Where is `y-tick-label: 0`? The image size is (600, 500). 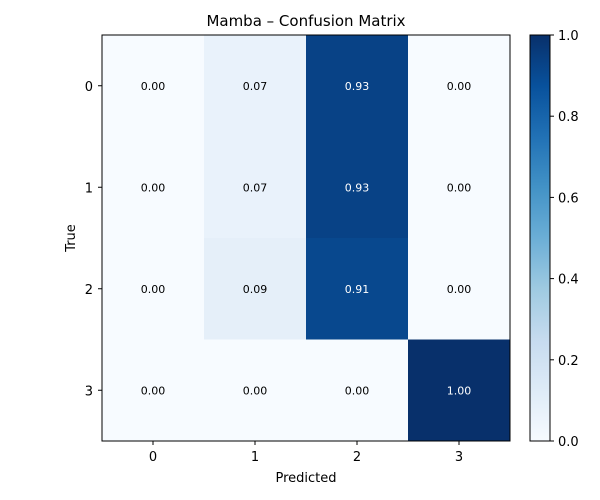 y-tick-label: 0 is located at coordinates (89, 87).